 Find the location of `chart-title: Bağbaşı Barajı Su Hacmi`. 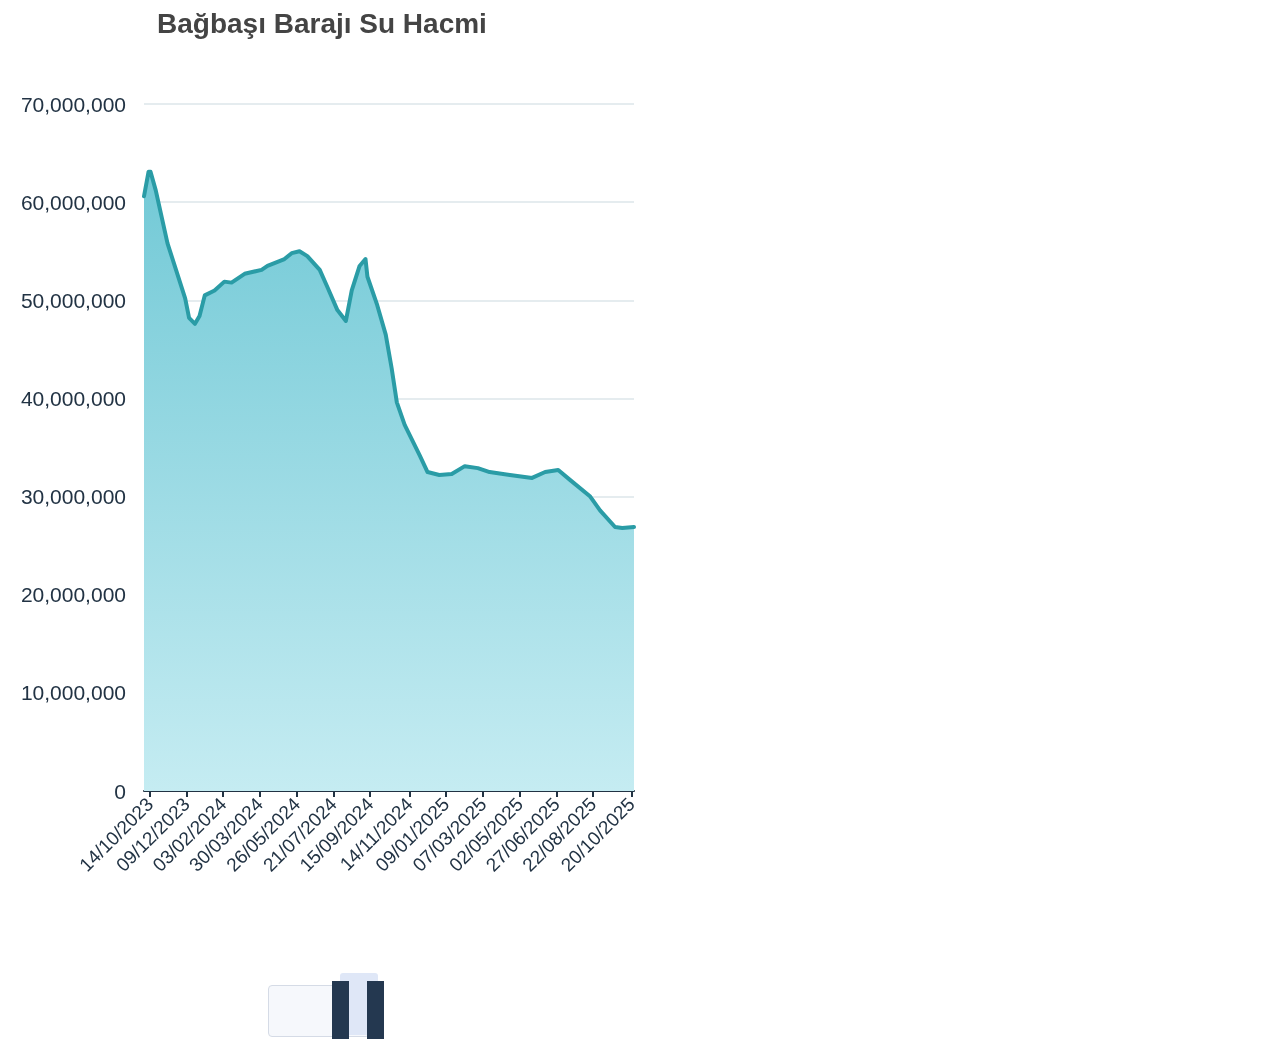

chart-title: Bağbaşı Barajı Su Hacmi is located at coordinates (322, 23).